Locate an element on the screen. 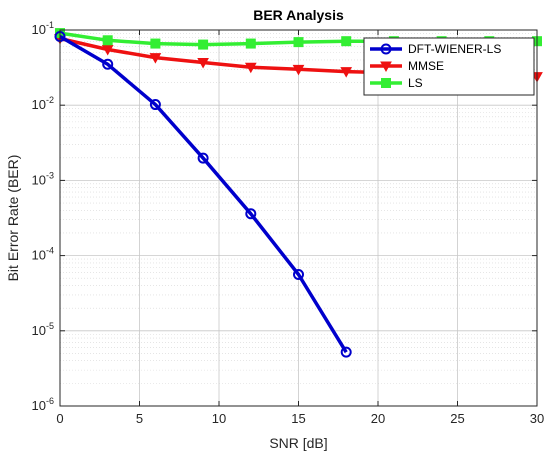 Image resolution: width=550 pixels, height=459 pixels. chart-title: BER Analysis is located at coordinates (298, 15).